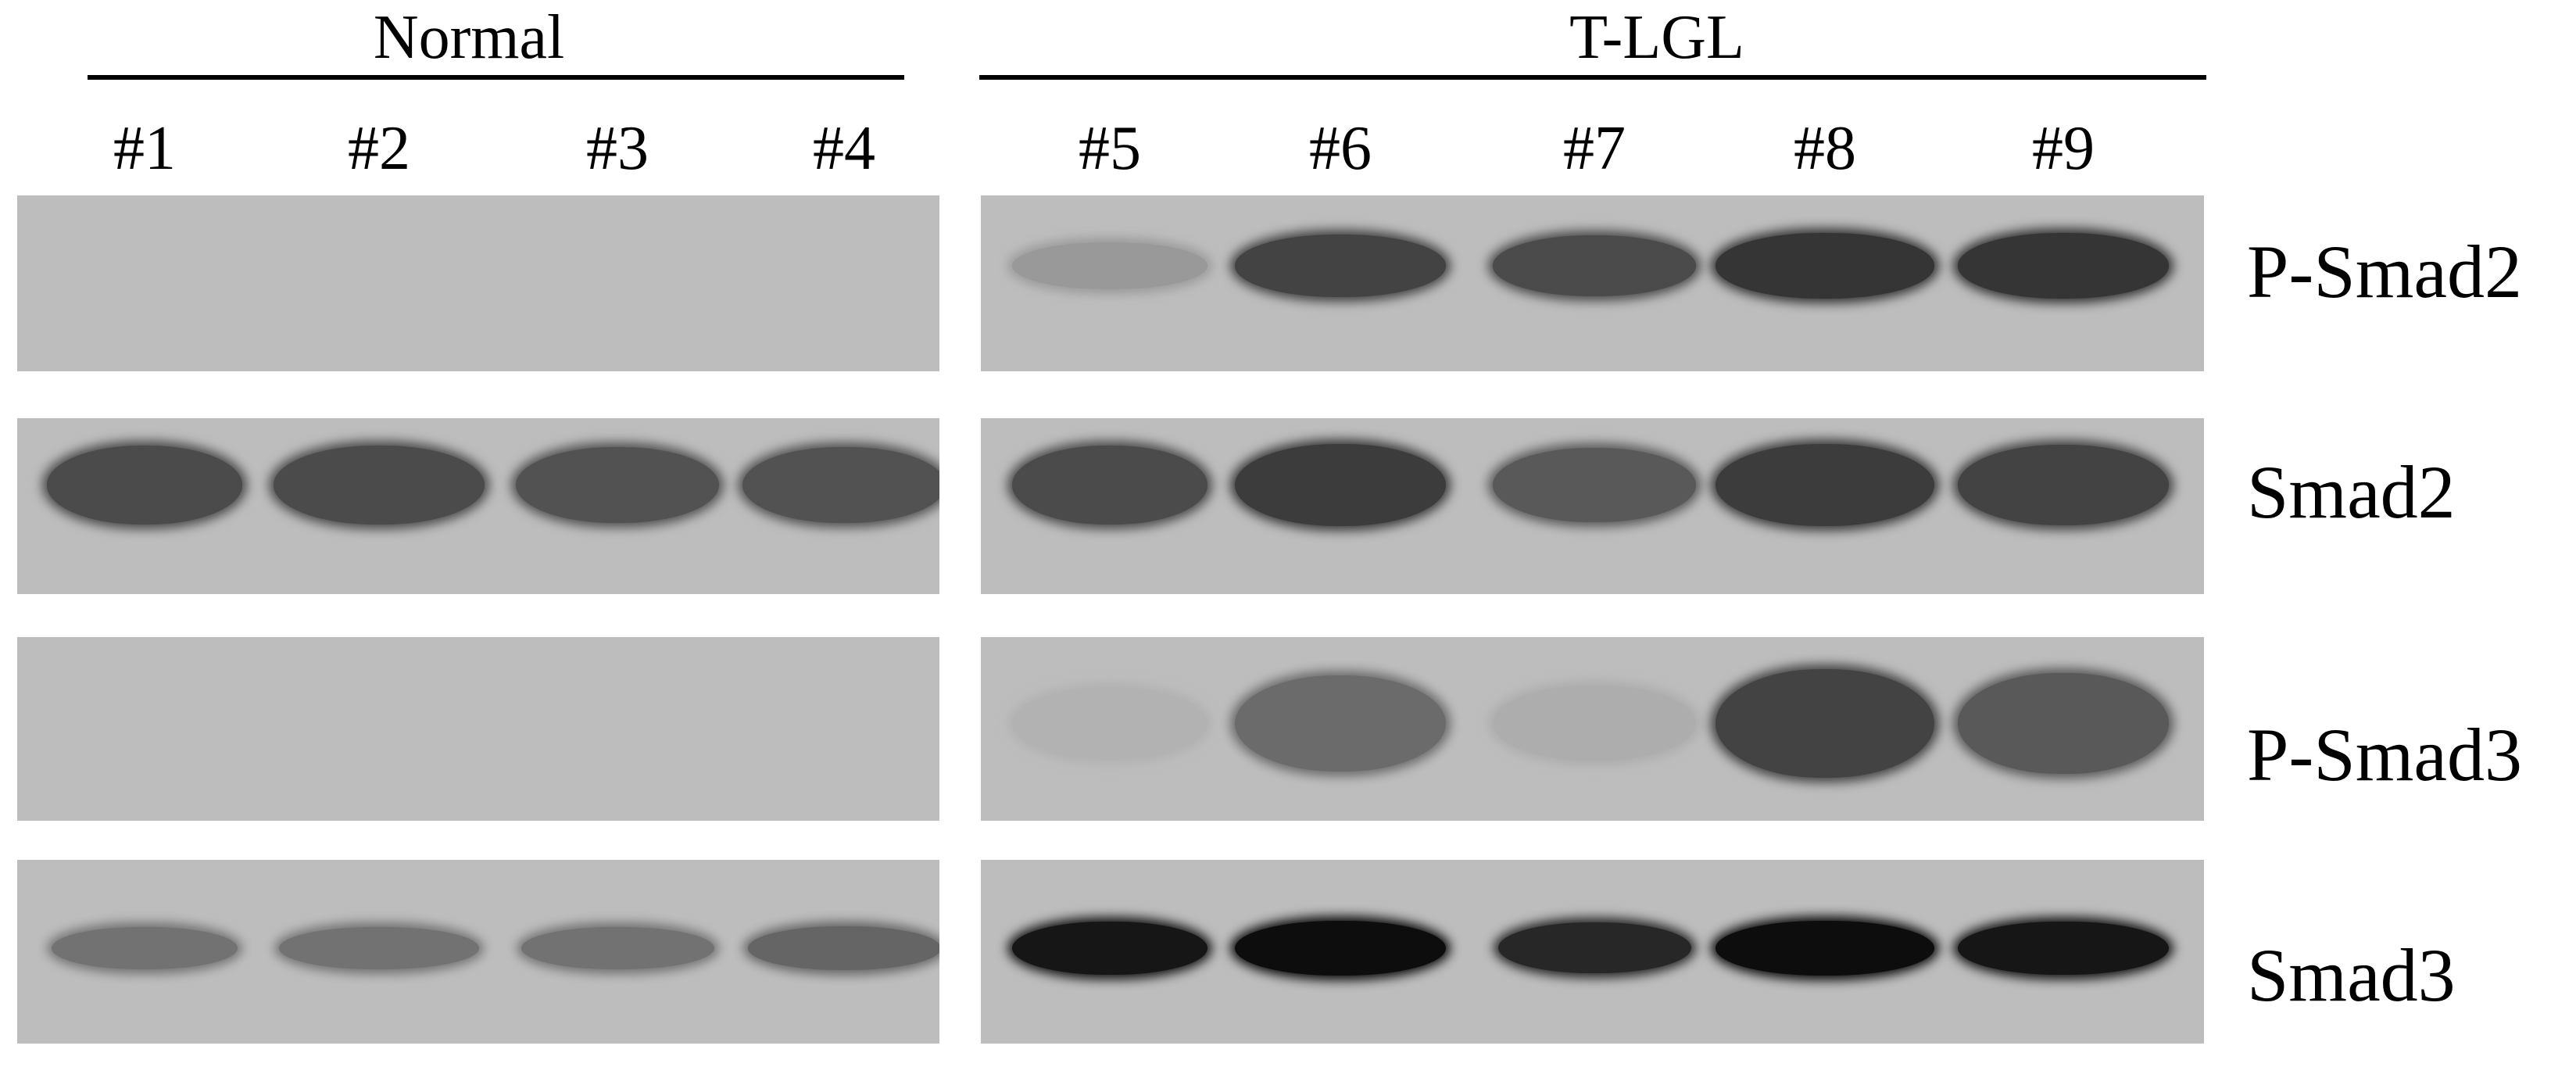 The image size is (2576, 1067). I want to click on lane-label: #5, so click(1110, 148).